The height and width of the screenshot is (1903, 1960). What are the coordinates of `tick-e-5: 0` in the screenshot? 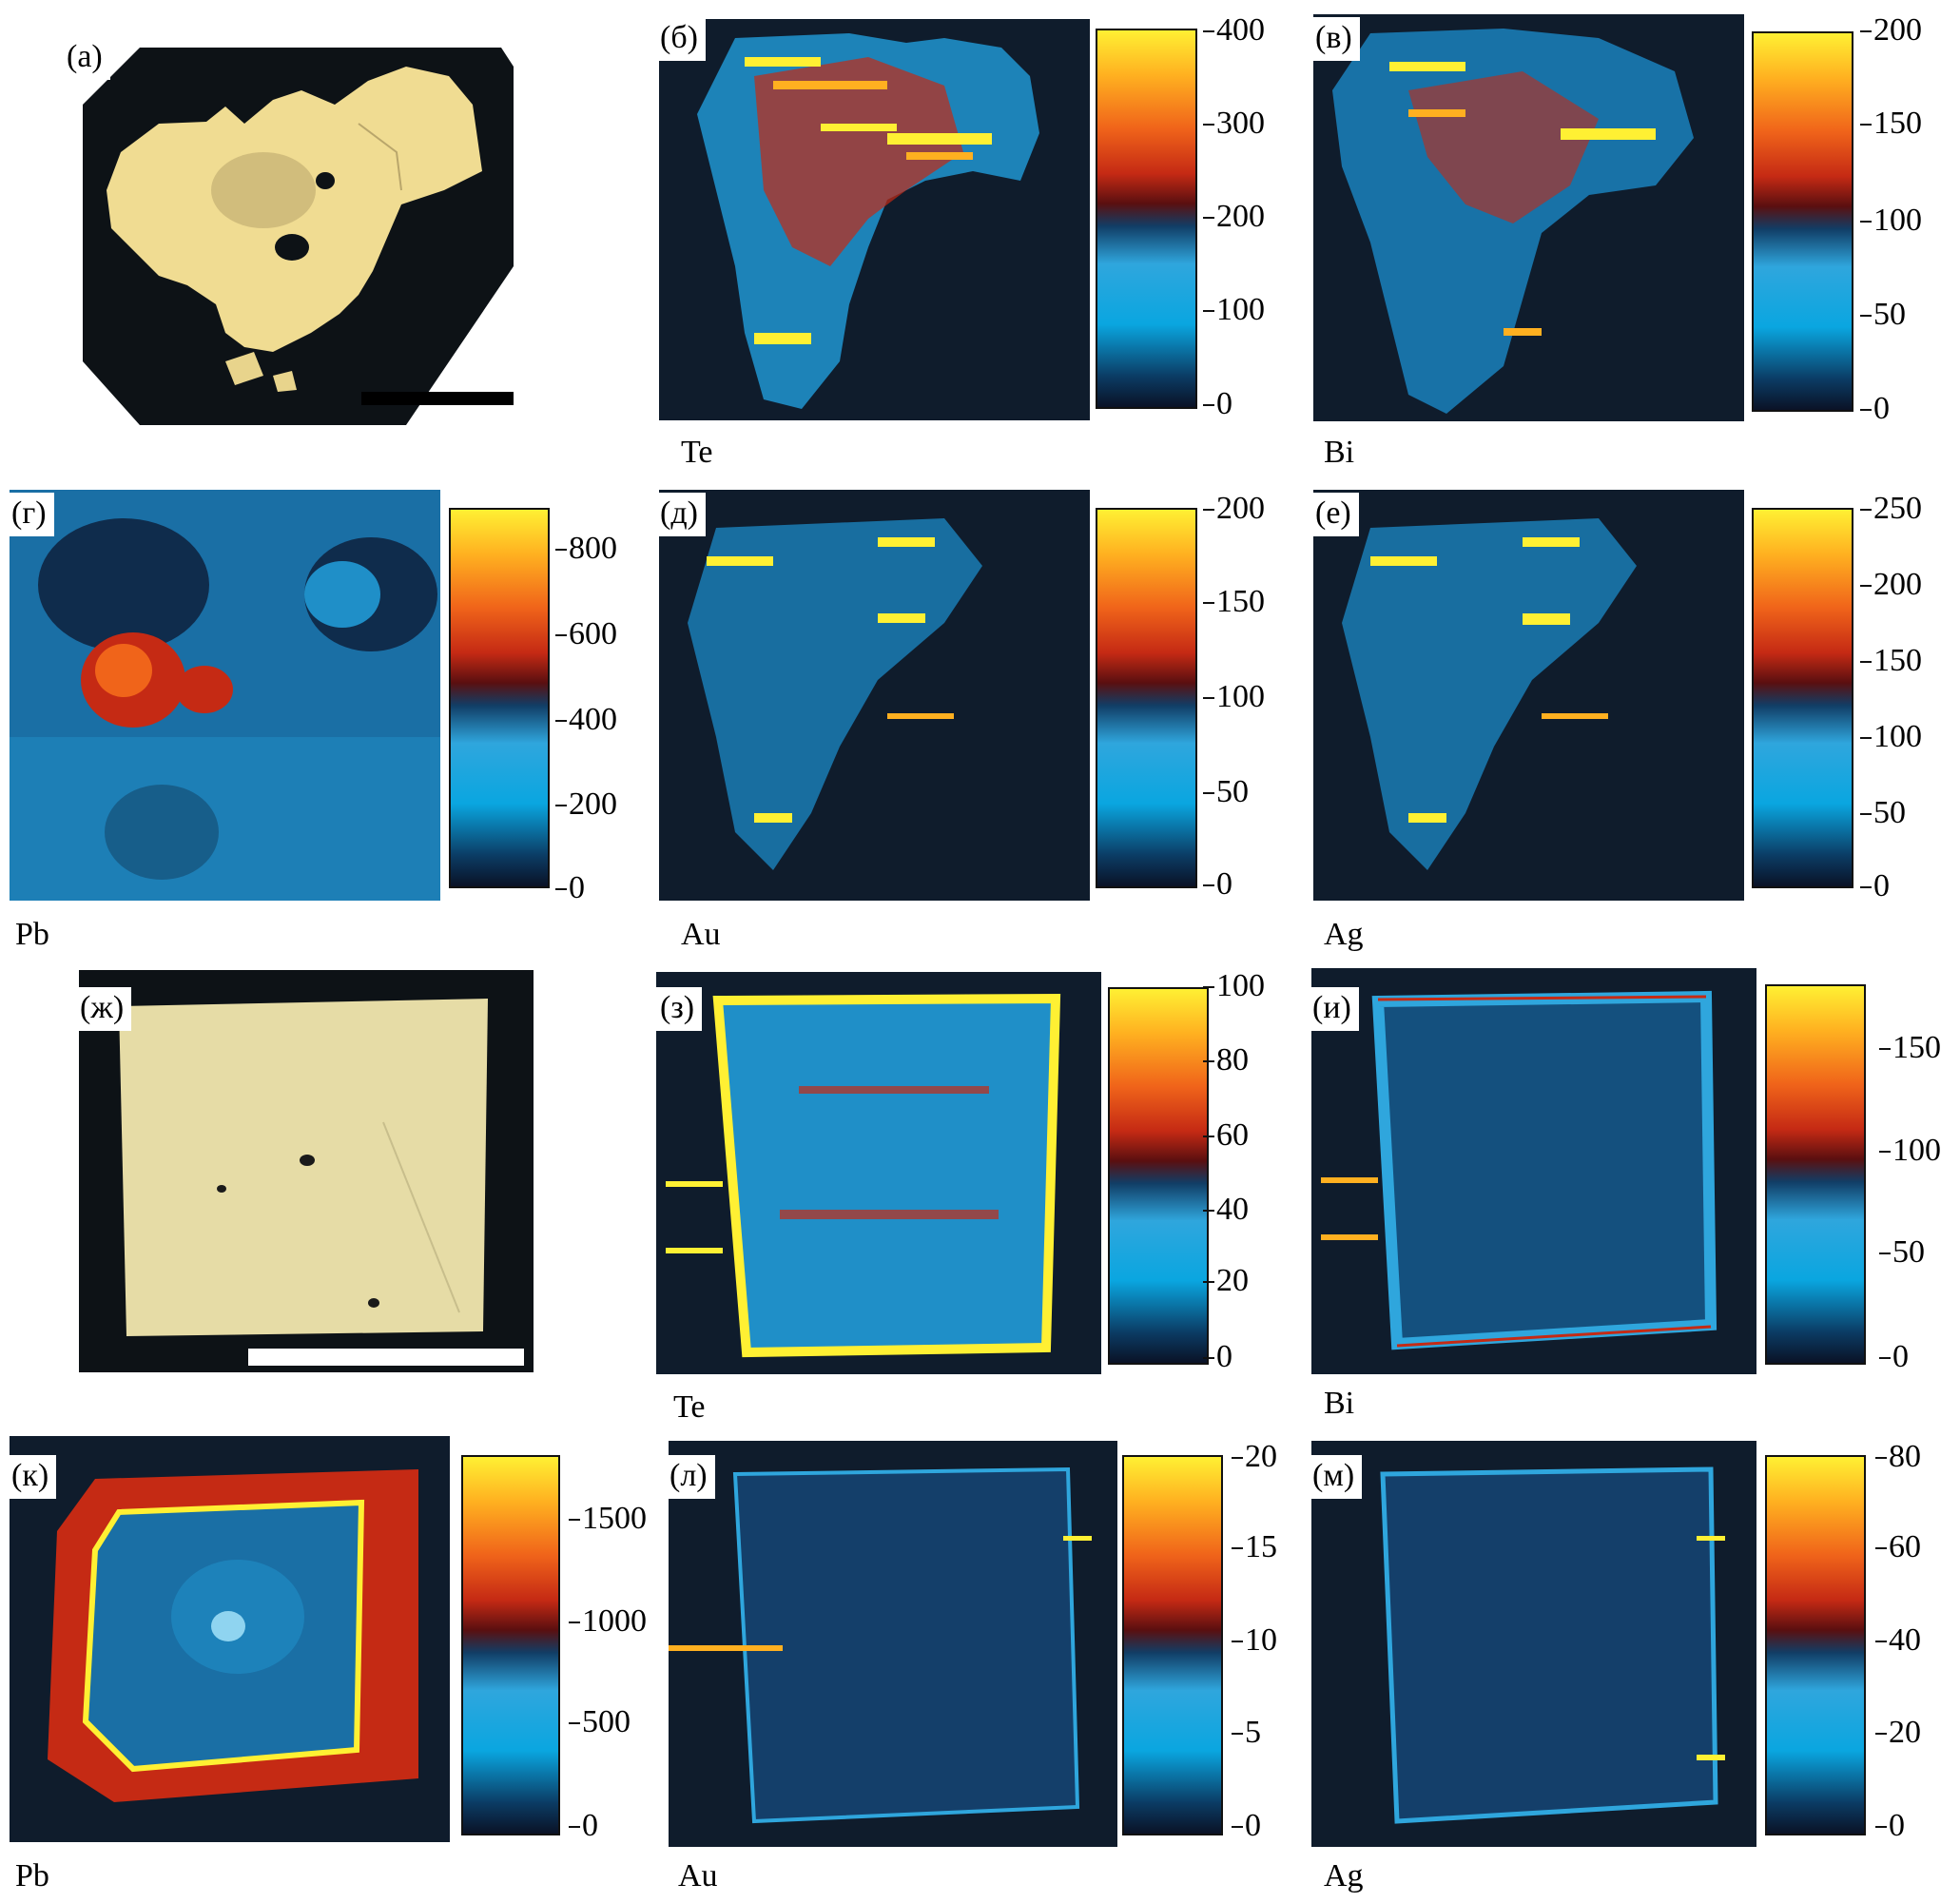 It's located at (1875, 885).